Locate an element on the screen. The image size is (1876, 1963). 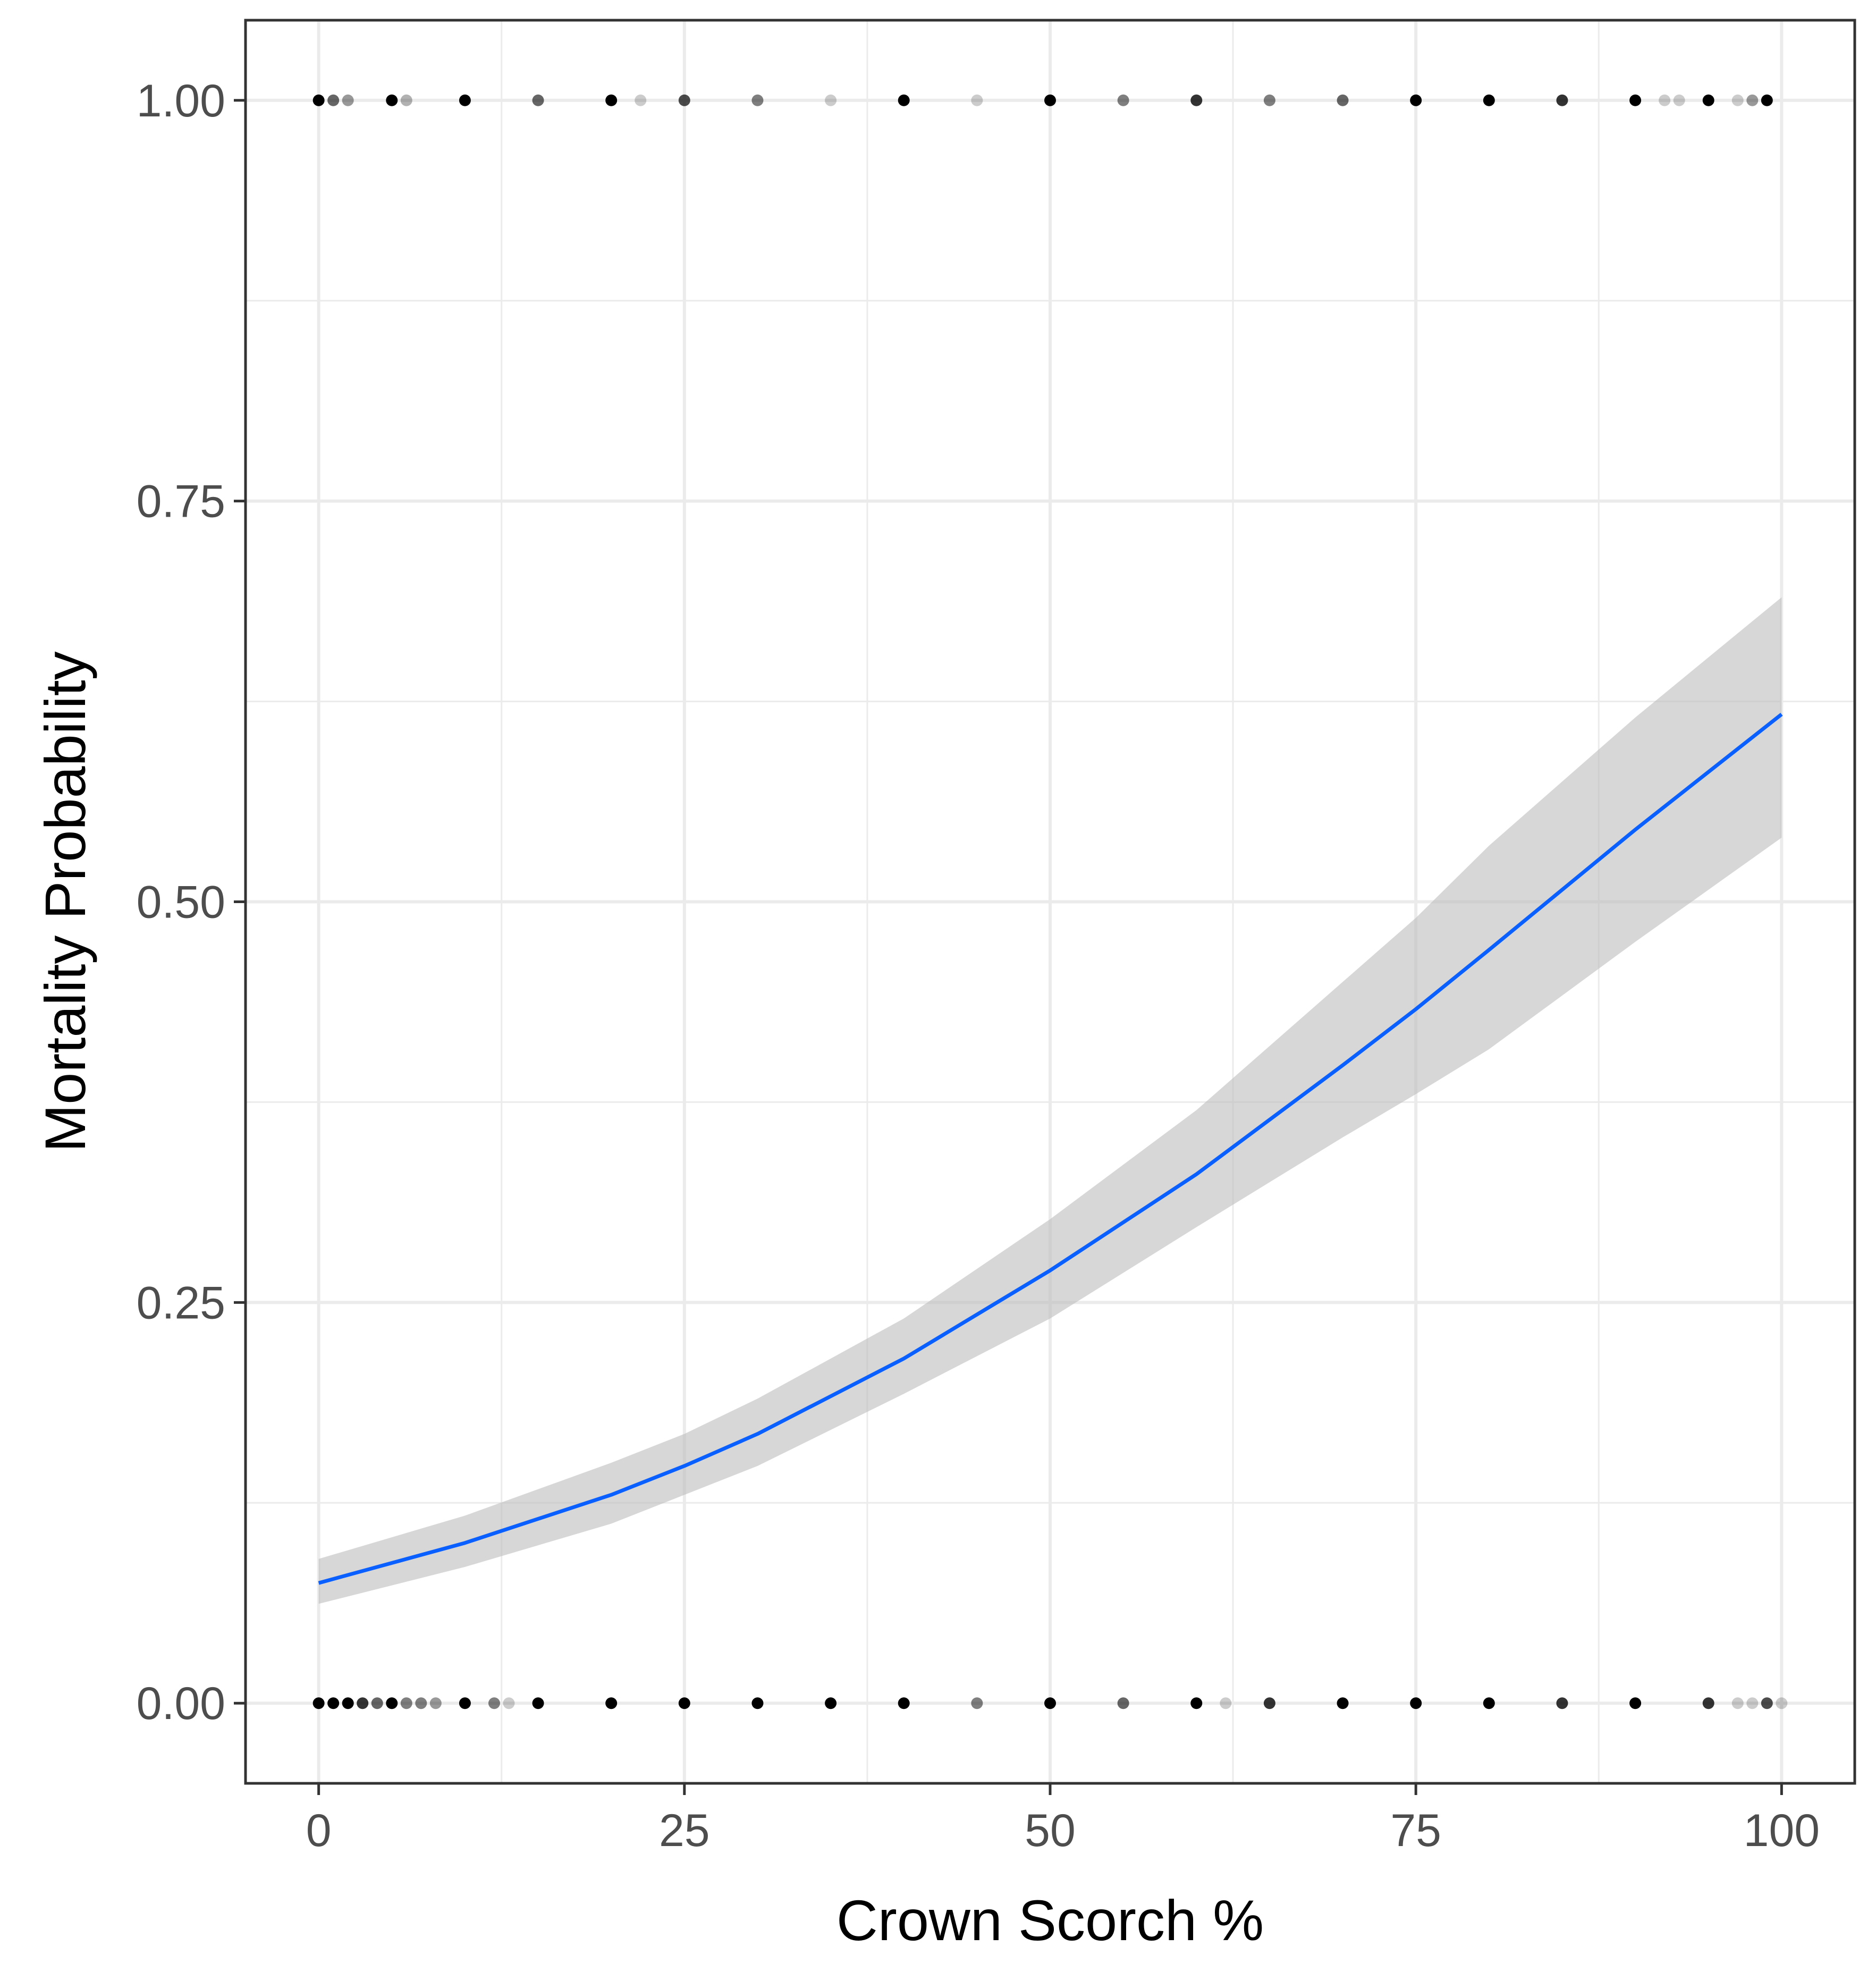
x-axis-ticks: 0 25 50 75 100 is located at coordinates (1063, 1819).